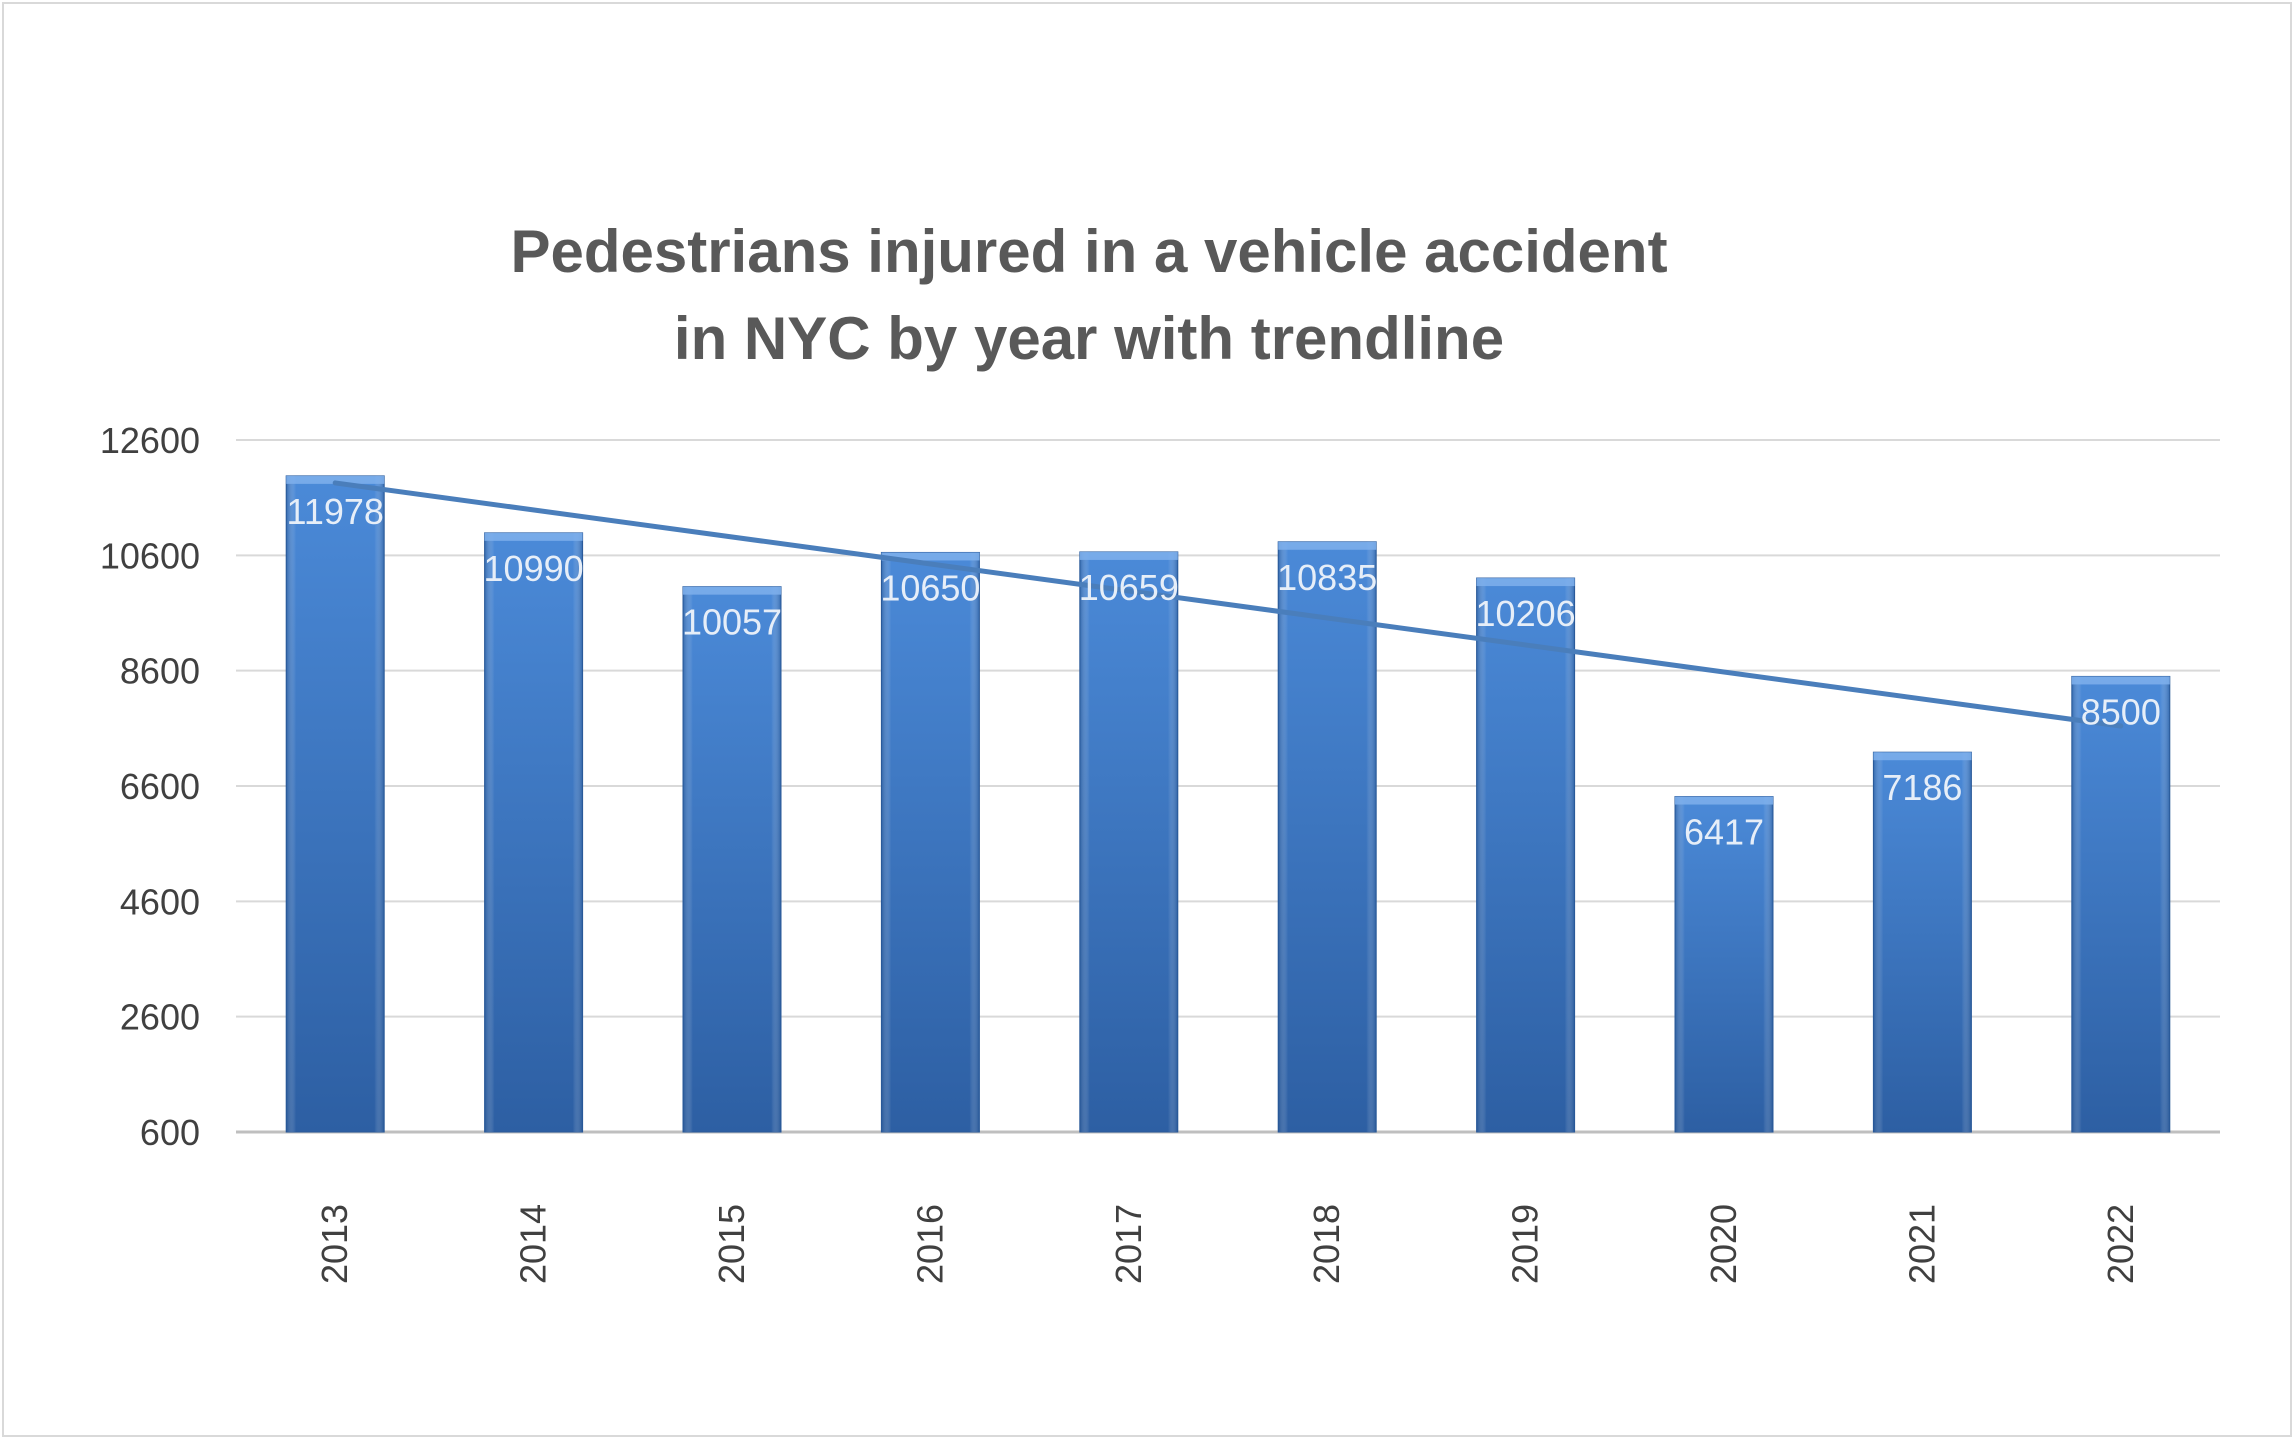 Image resolution: width=2296 pixels, height=1441 pixels. What do you see at coordinates (150, 555) in the screenshot?
I see `y-tick-label: 10600` at bounding box center [150, 555].